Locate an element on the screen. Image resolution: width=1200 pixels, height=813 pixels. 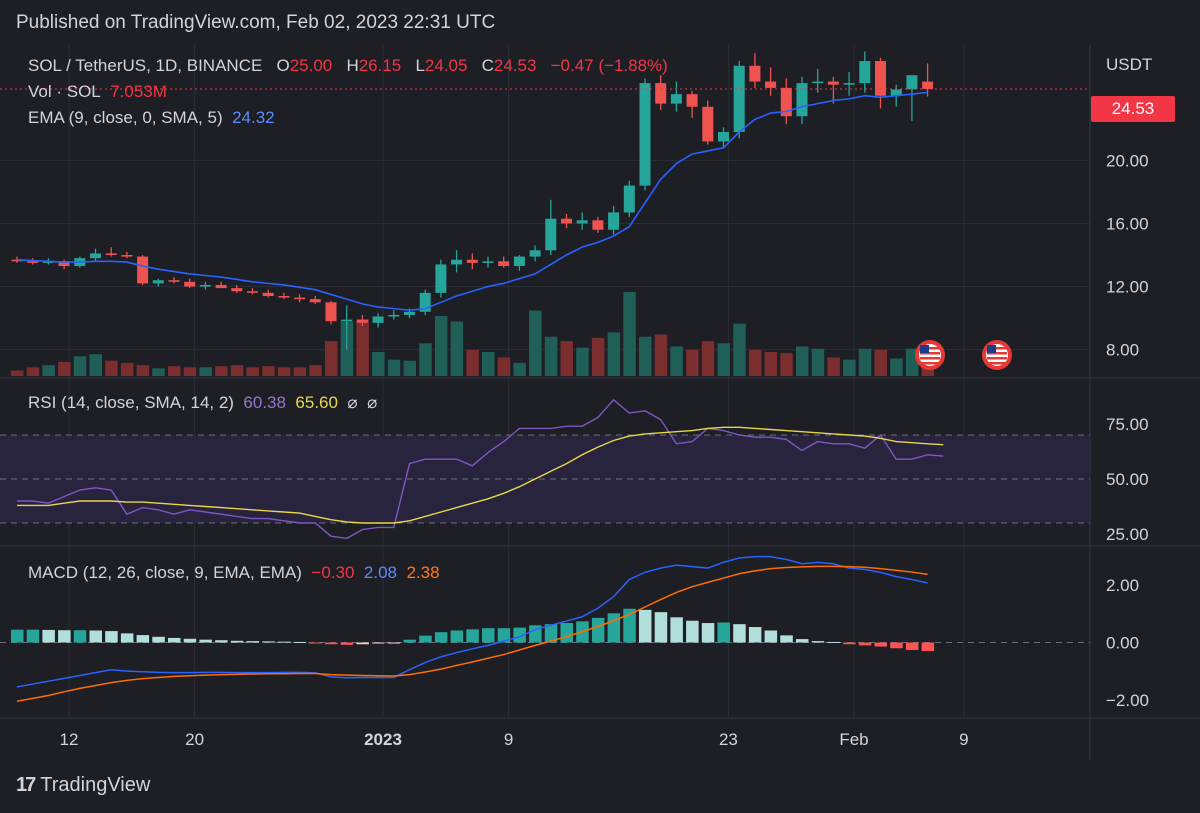
ema-value: 24.32 is located at coordinates (253, 117).